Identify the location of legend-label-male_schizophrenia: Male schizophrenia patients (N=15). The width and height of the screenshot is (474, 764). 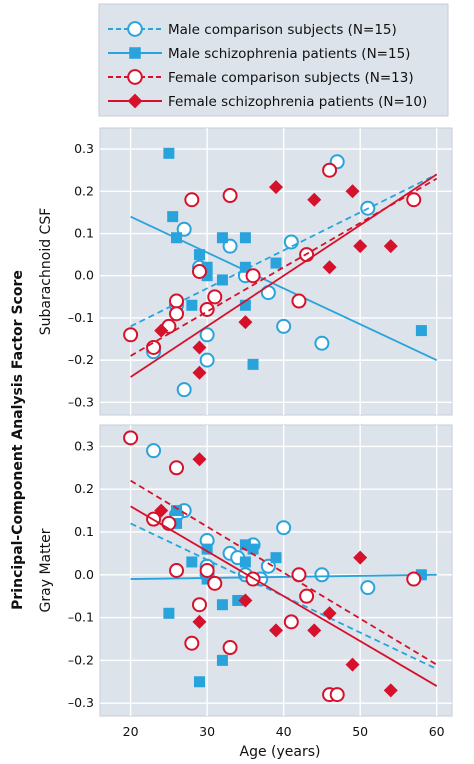
(289, 54).